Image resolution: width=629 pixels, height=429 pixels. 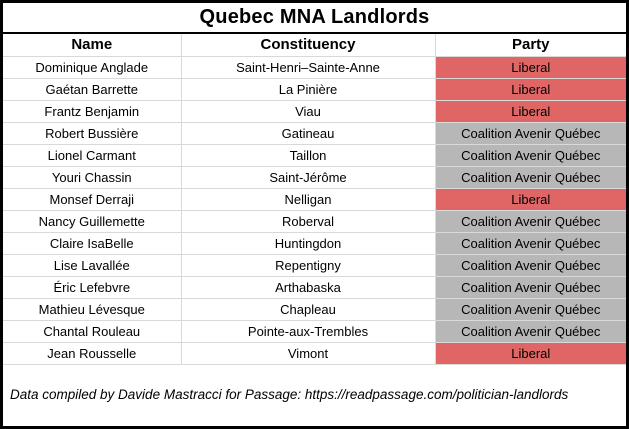 I want to click on cell-constituency: Pointe-aux-Trembles, so click(x=308, y=331).